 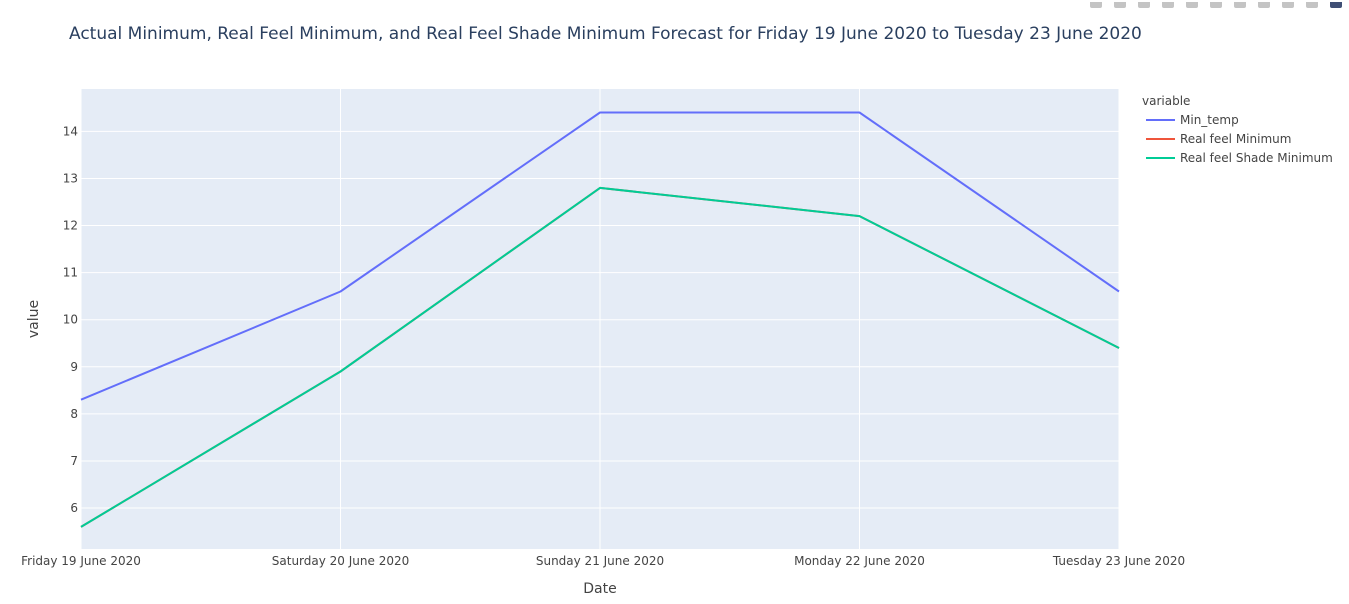 I want to click on pan-icon, so click(x=1144, y=4).